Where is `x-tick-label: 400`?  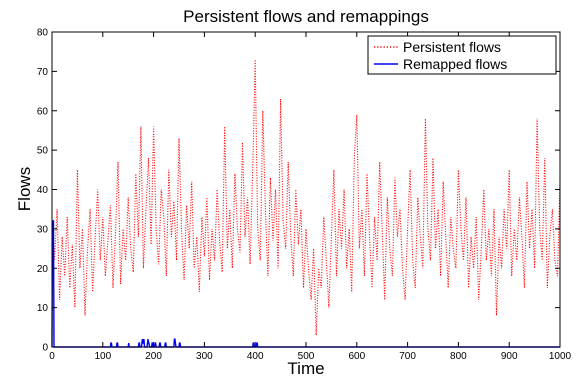 x-tick-label: 400 is located at coordinates (255, 356).